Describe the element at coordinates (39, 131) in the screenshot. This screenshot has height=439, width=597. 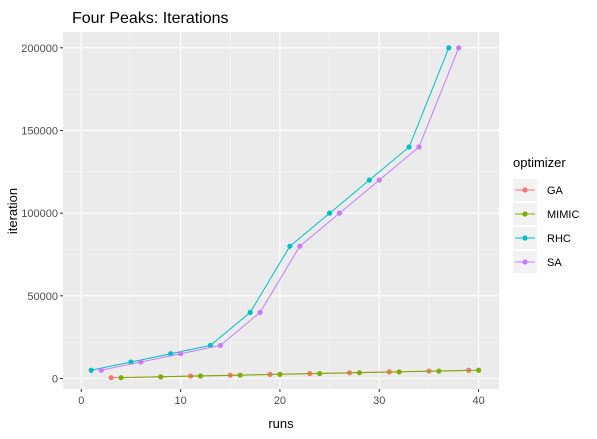
I see `y-tick-label: 150000` at that location.